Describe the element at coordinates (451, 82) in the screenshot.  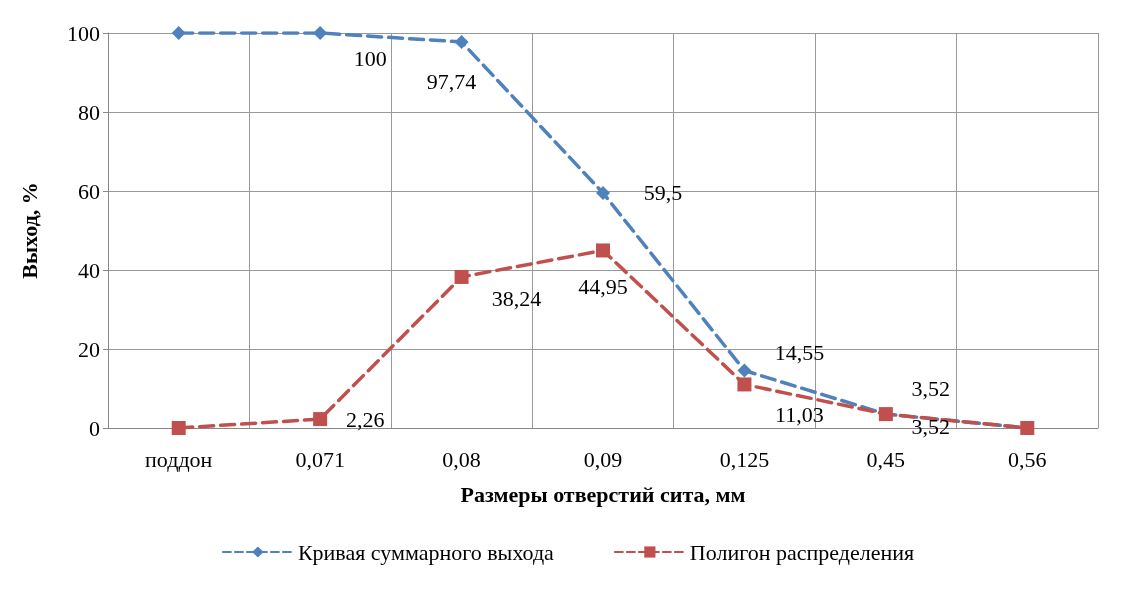
I see `data-label: 97,74` at that location.